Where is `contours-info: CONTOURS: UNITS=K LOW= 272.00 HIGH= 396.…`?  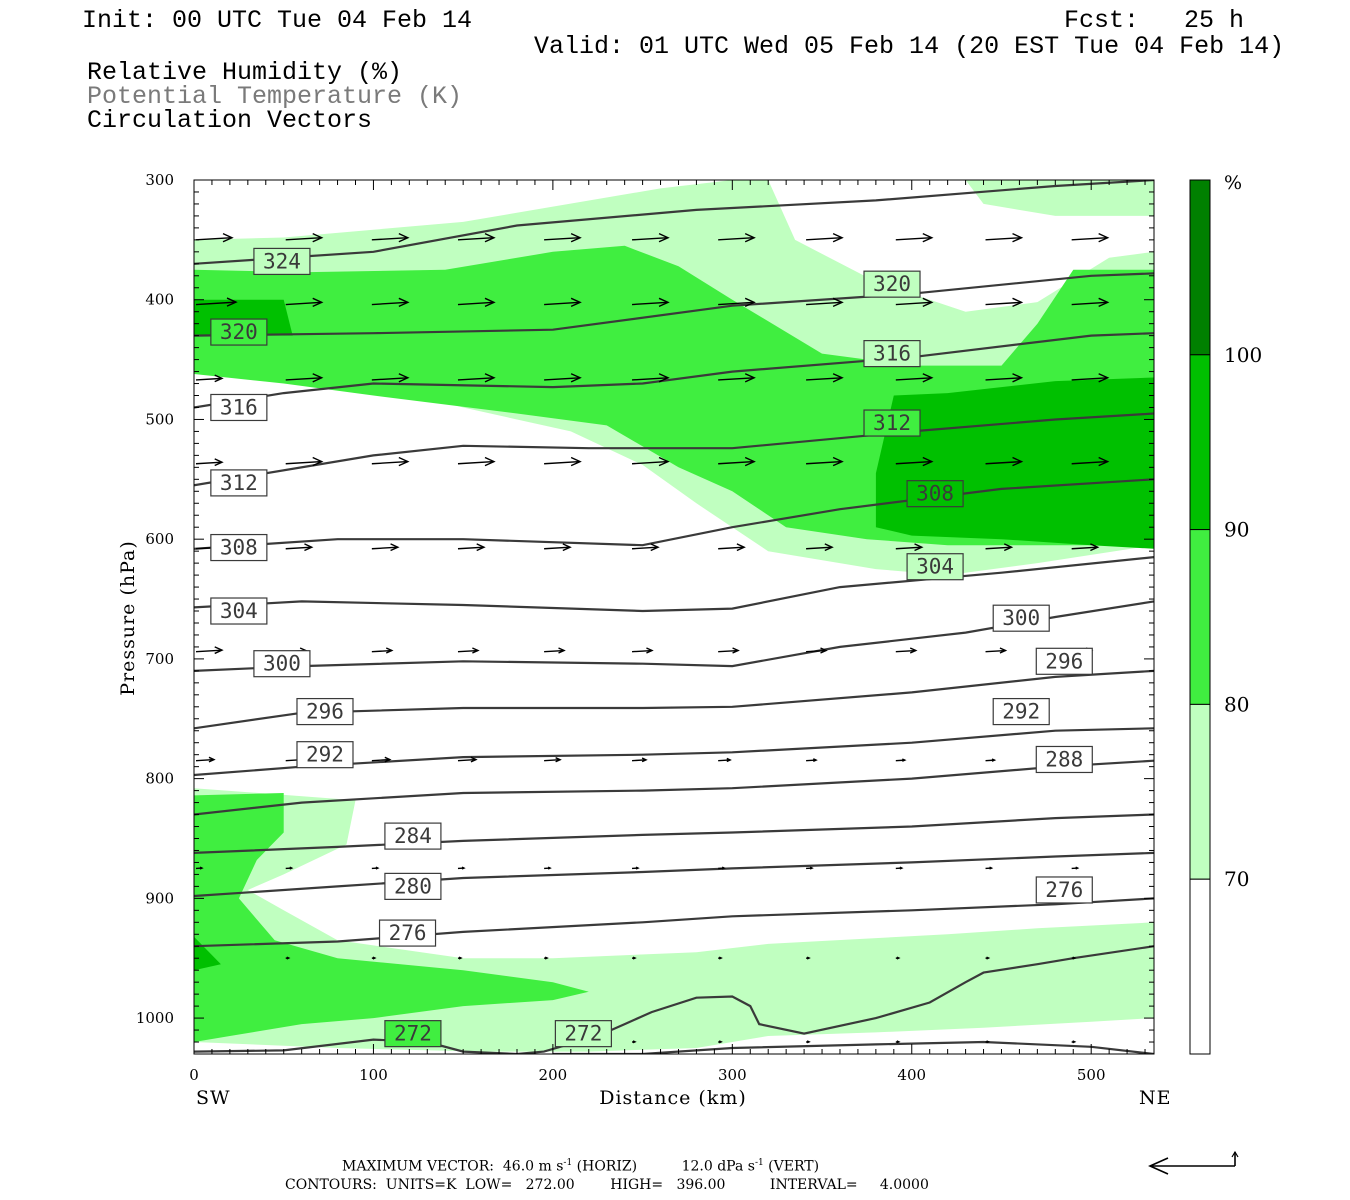 contours-info: CONTOURS: UNITS=K LOW= 272.00 HIGH= 396.… is located at coordinates (607, 1185).